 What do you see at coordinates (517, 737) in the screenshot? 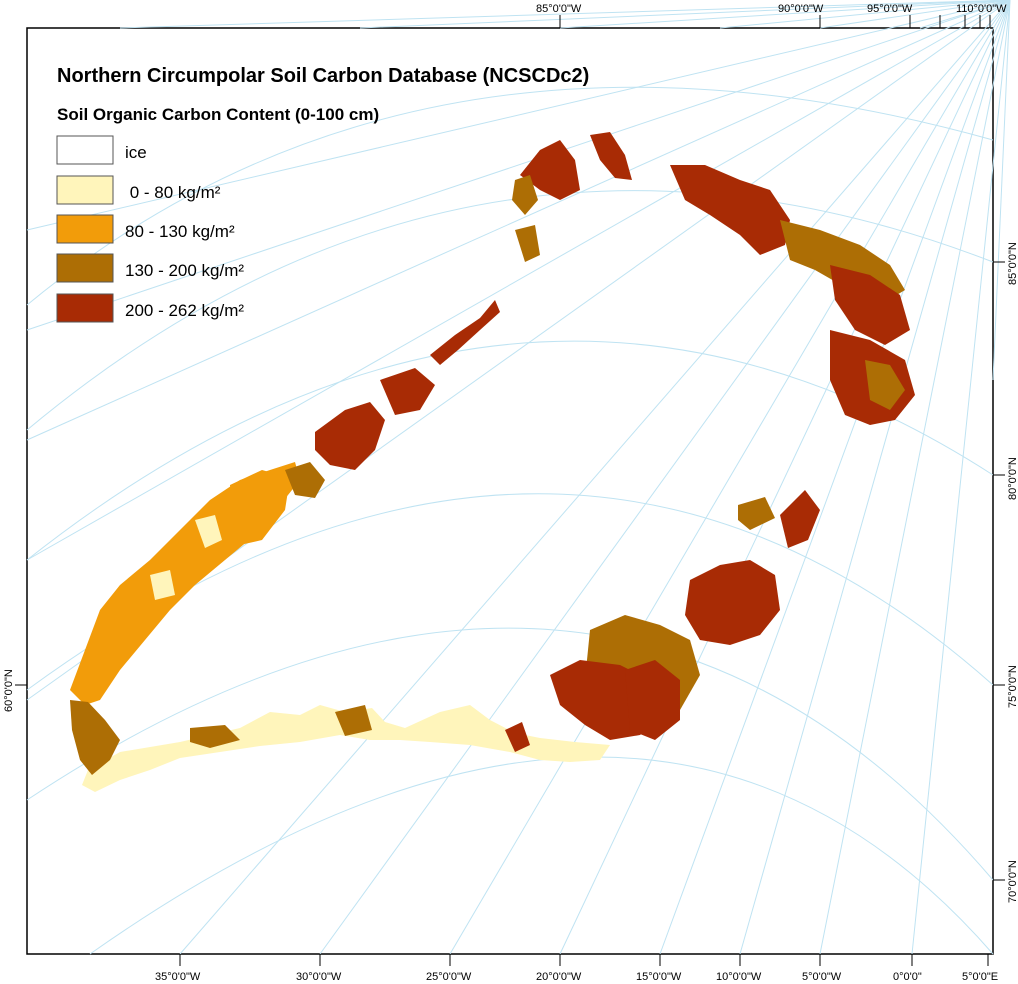
I see `region-southeast-dark` at bounding box center [517, 737].